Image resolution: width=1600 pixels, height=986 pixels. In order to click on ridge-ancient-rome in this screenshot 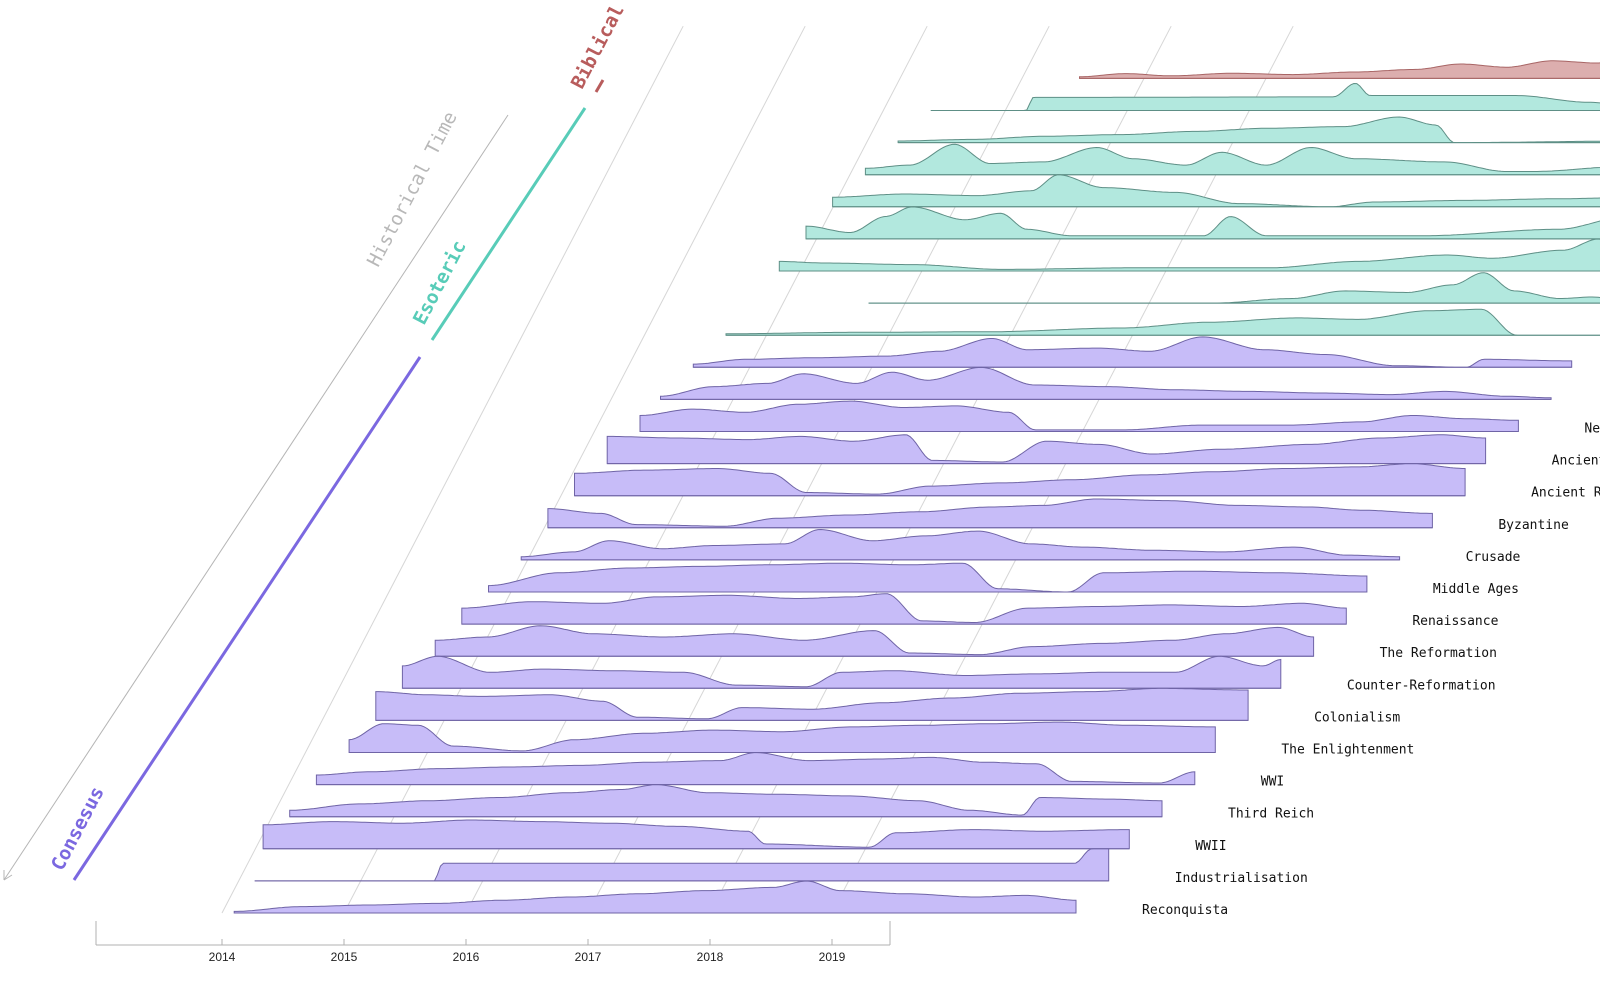, I will do `click(1020, 480)`.